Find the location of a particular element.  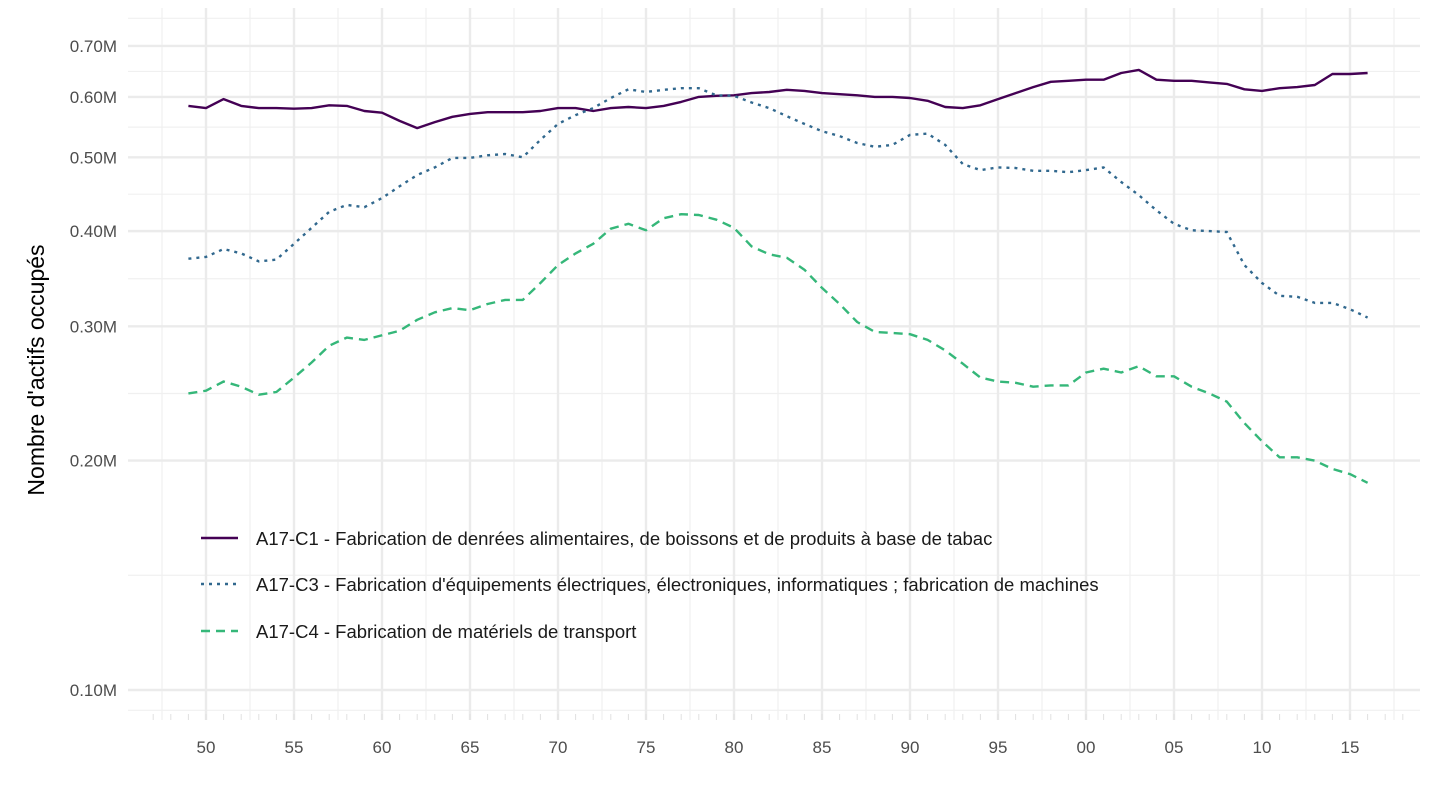

x-tick-label: 10 is located at coordinates (1262, 747).